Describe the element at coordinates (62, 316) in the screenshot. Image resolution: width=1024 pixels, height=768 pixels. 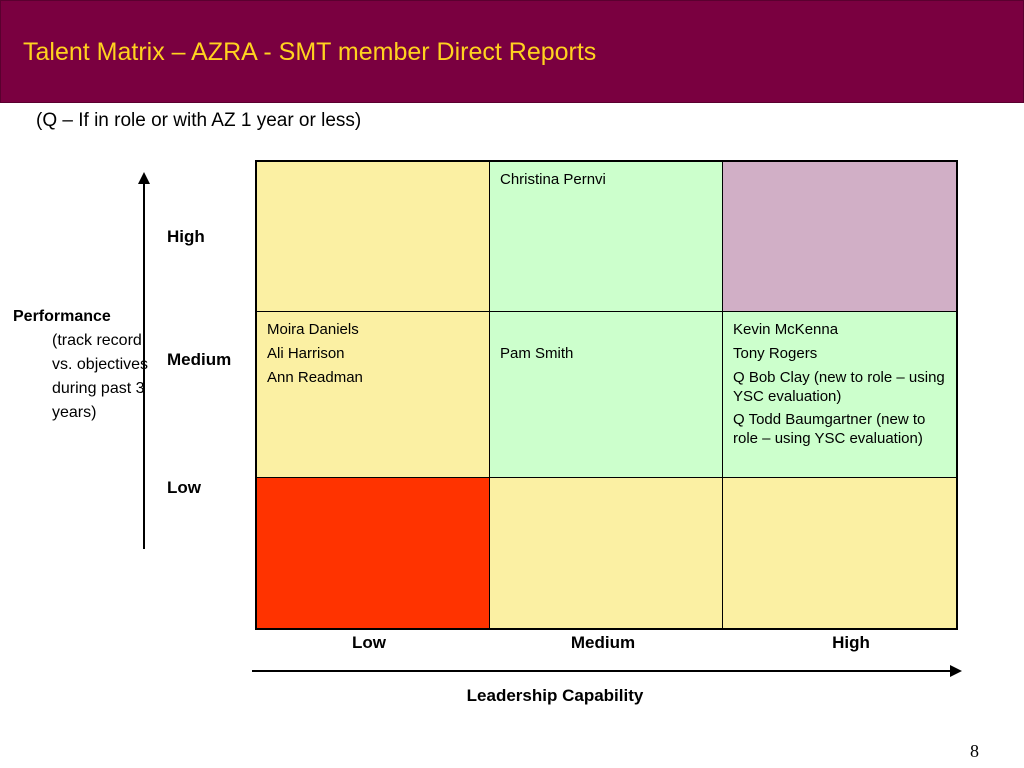
I see `y-axis-title: Performance` at that location.